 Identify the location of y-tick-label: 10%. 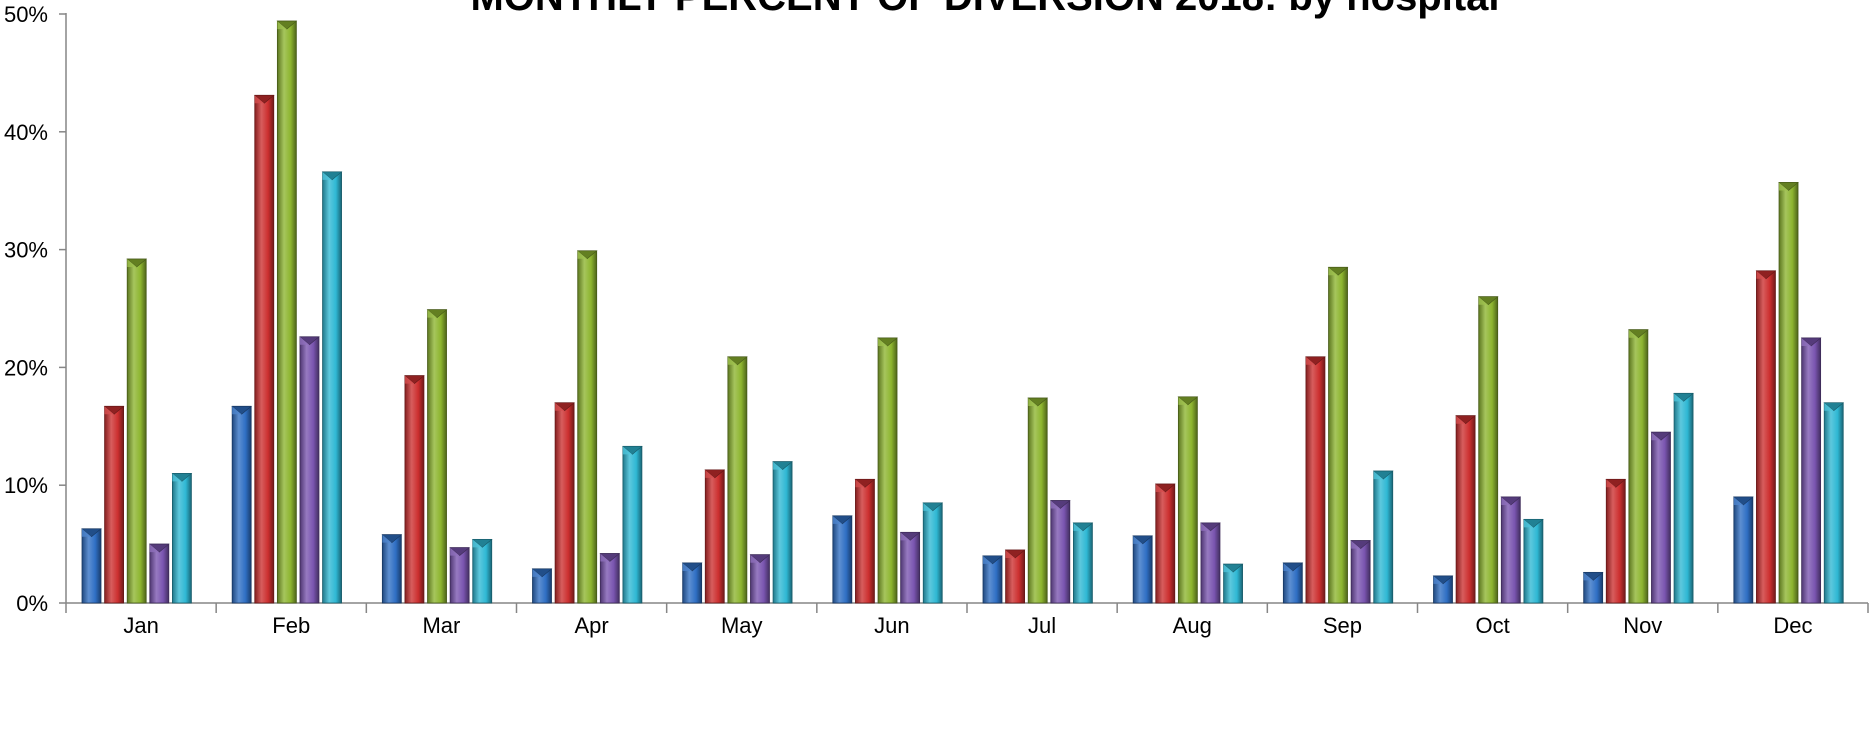
(26, 485).